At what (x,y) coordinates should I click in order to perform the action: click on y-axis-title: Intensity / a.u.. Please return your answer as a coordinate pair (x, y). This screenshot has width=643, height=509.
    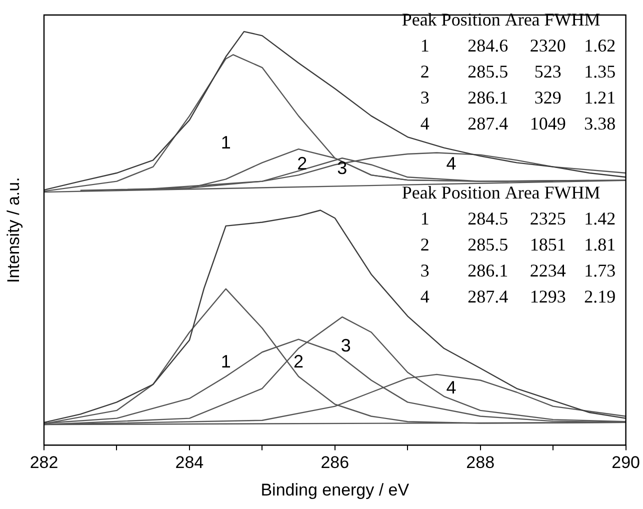
    Looking at the image, I should click on (13, 230).